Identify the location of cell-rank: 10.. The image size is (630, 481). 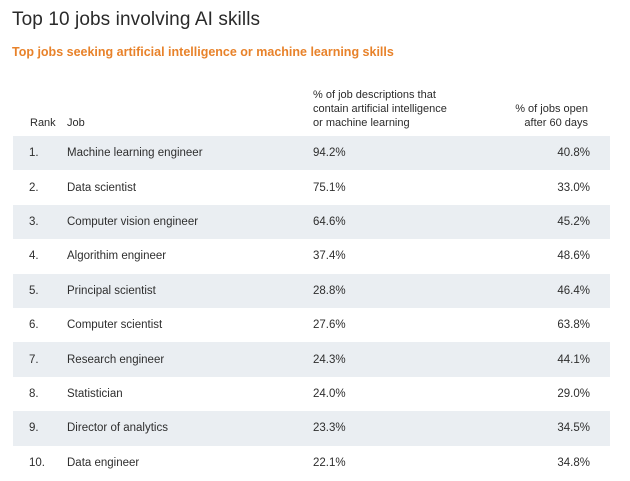
(37, 462).